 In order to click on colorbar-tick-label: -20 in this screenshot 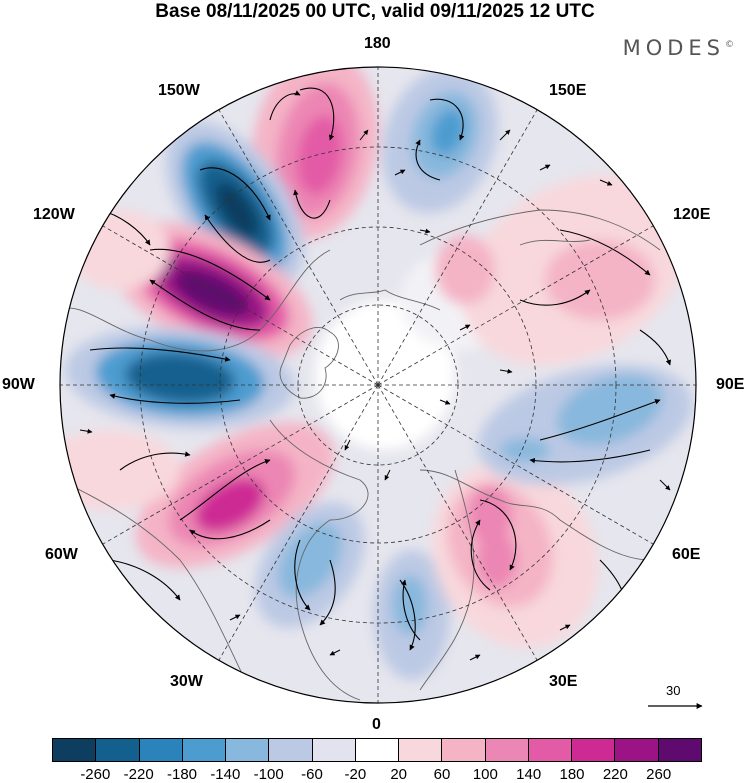, I will do `click(355, 774)`.